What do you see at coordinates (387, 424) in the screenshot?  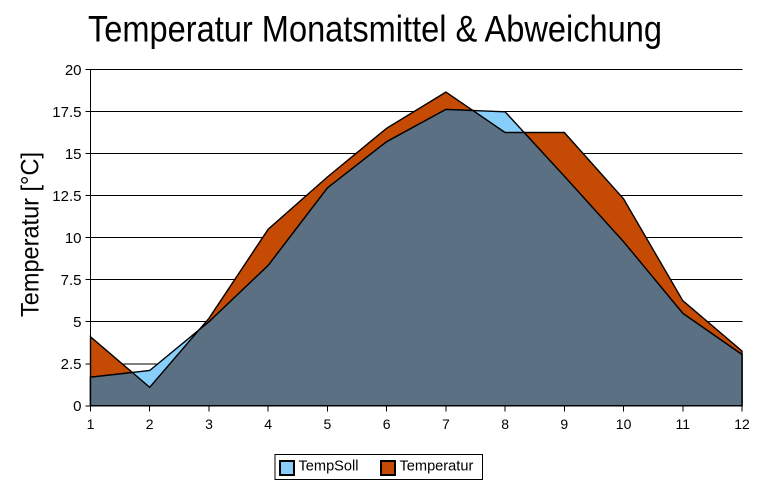 I see `svg-text: 6` at bounding box center [387, 424].